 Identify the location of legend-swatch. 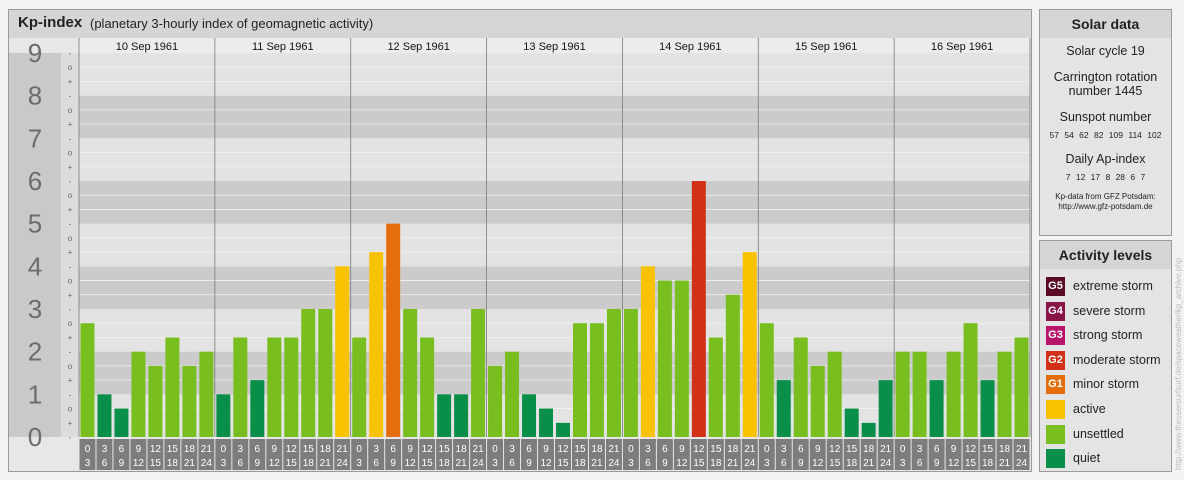
(1055, 434).